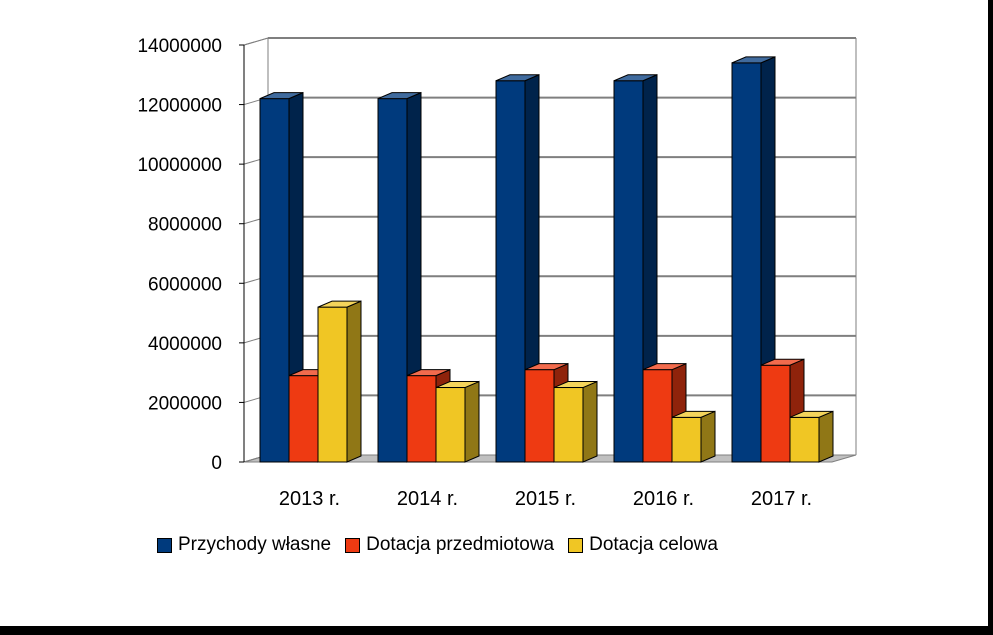  I want to click on y-tick-label: 8000000, so click(185, 225).